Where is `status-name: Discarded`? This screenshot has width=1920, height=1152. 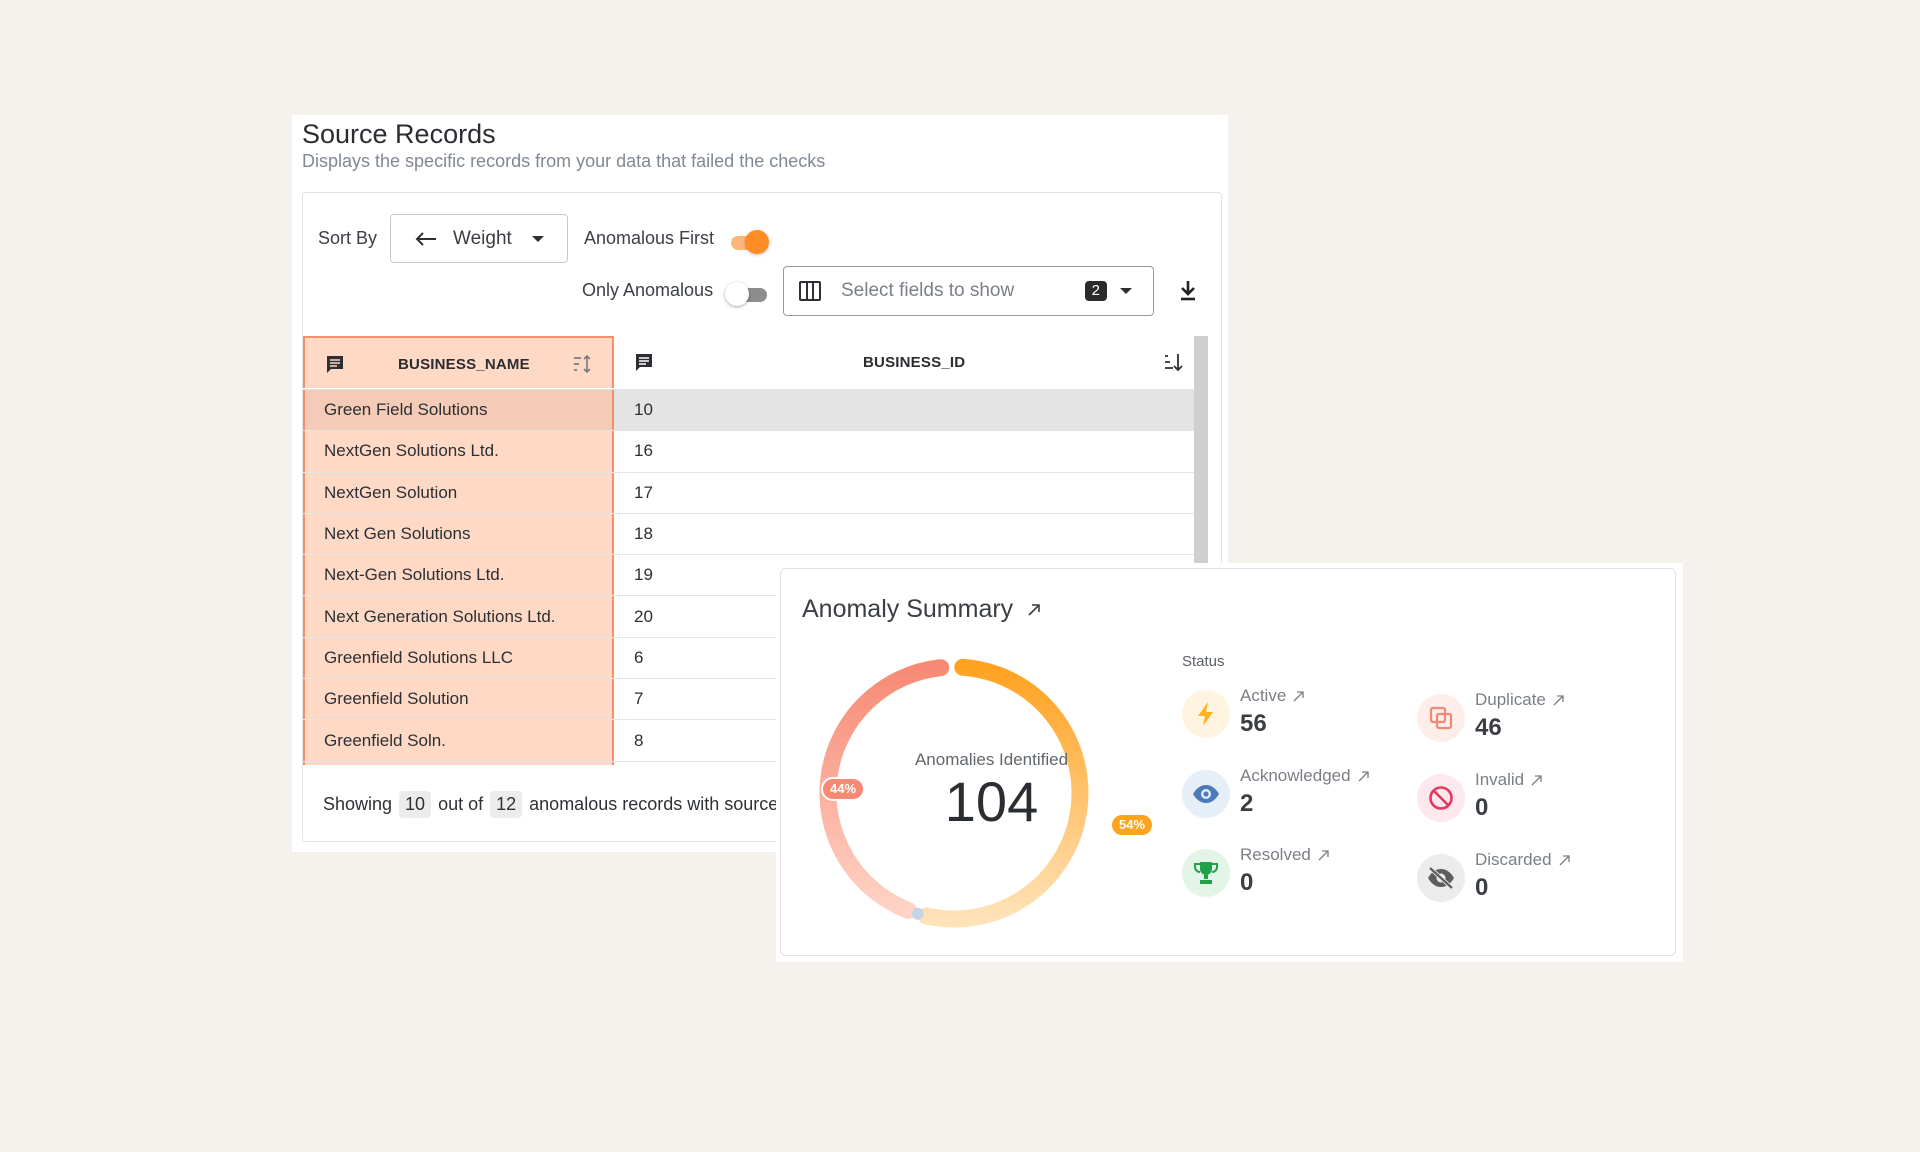 status-name: Discarded is located at coordinates (1522, 860).